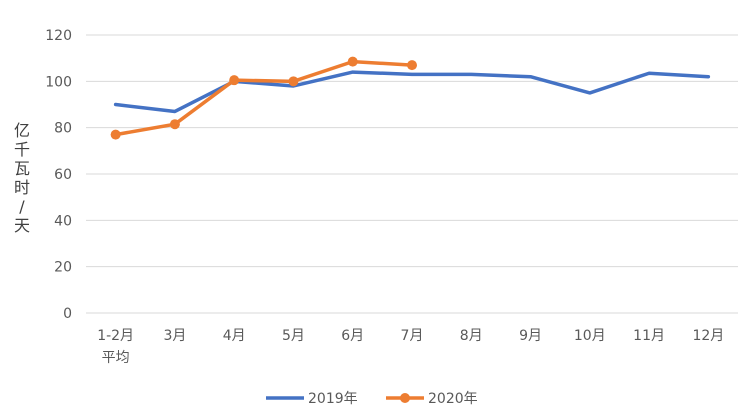  I want to click on x-tick-label: 12月, so click(708, 336).